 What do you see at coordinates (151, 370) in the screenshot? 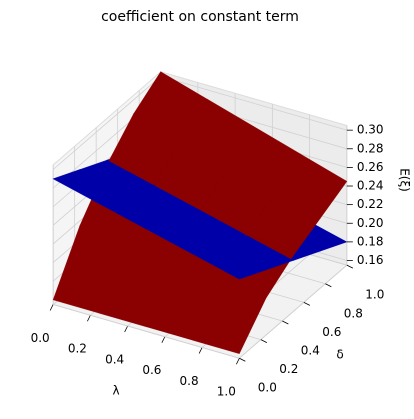
I see `x-tick-label: 0.6` at bounding box center [151, 370].